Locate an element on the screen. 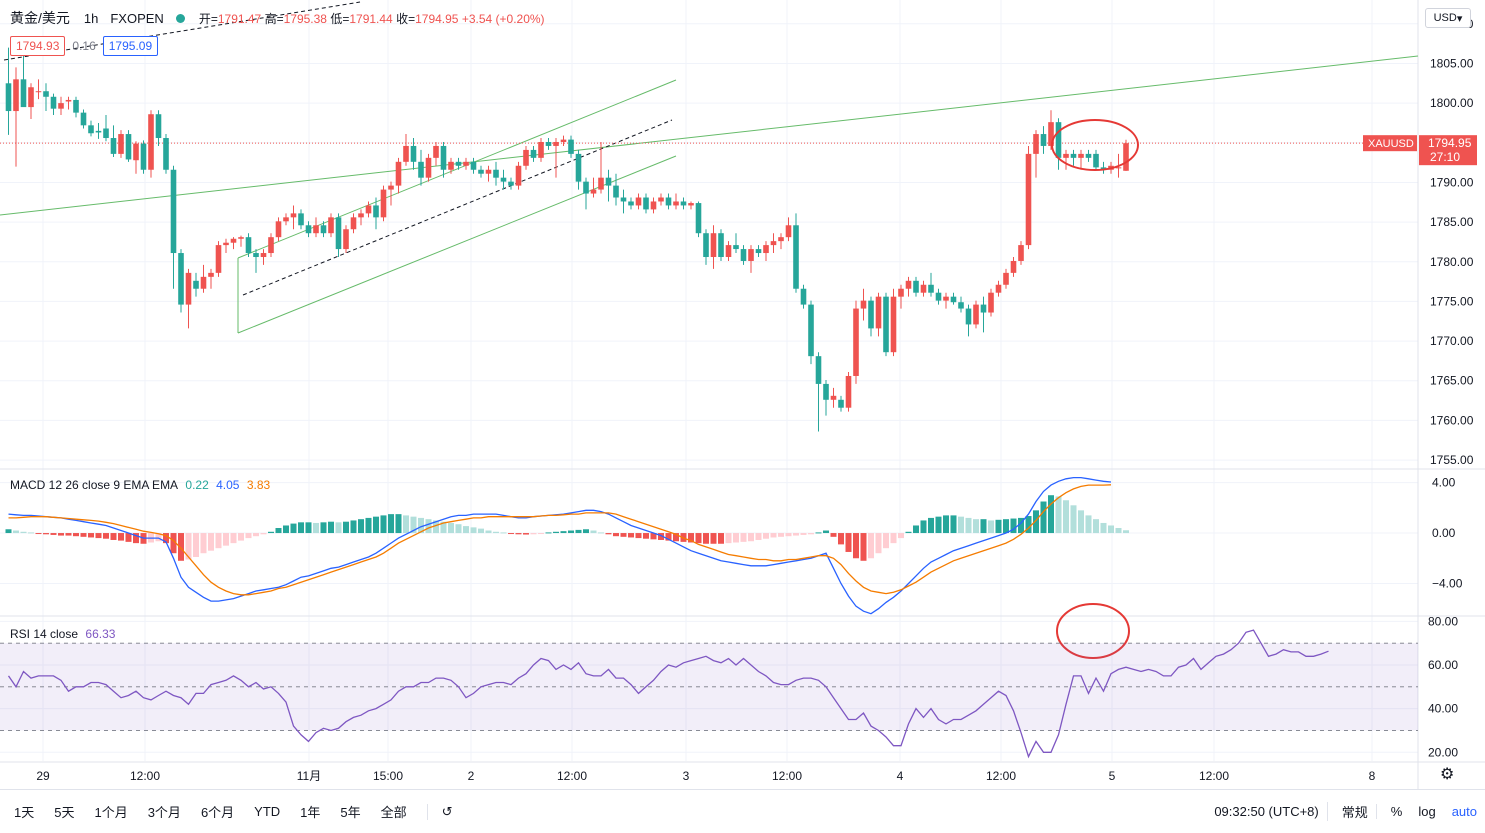 This screenshot has width=1485, height=833. time-axis-tick: 5 is located at coordinates (1112, 776).